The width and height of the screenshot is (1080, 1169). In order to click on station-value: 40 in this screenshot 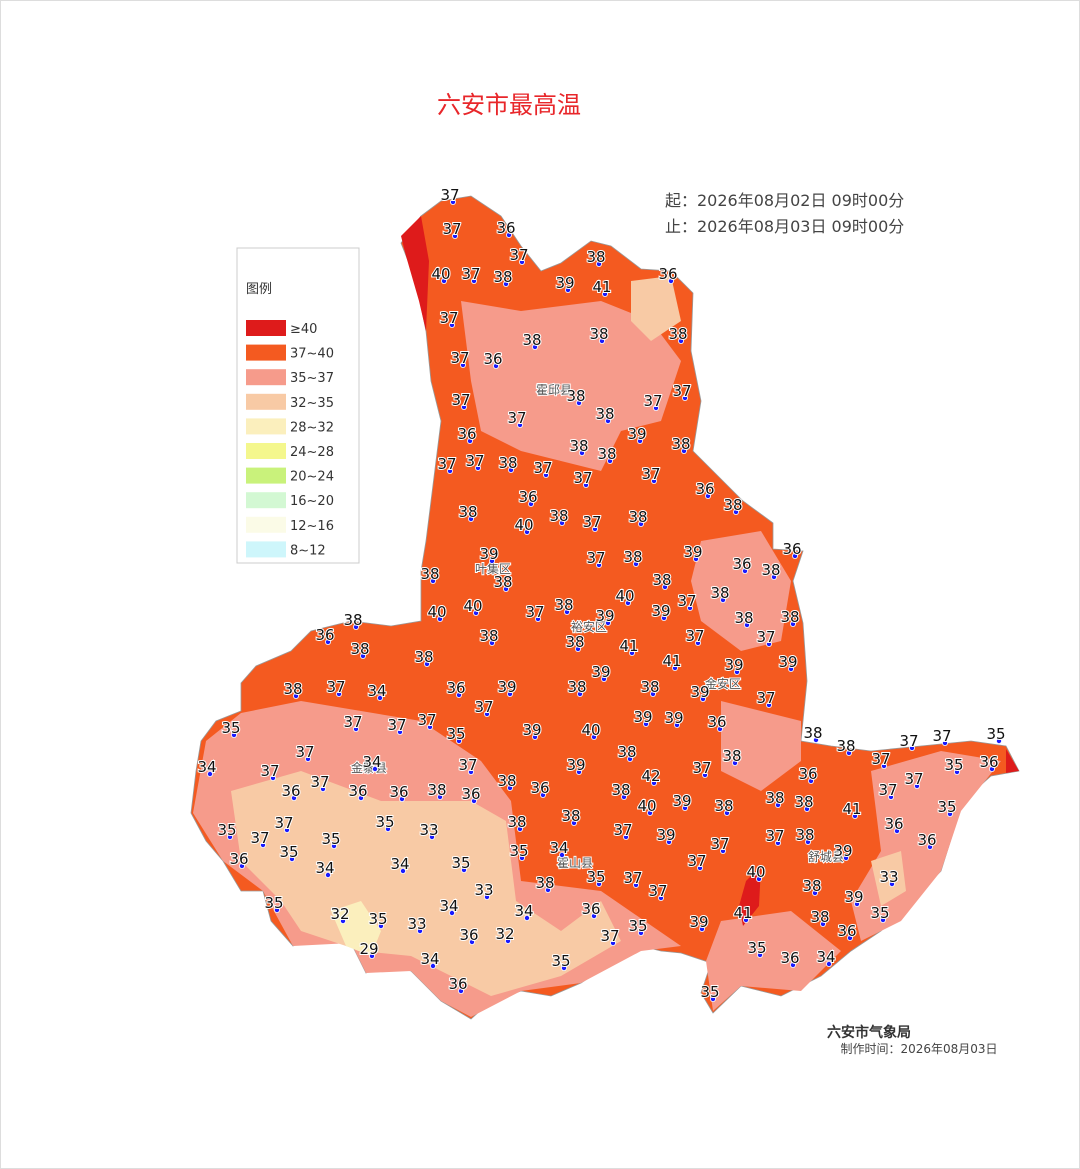, I will do `click(523, 525)`.